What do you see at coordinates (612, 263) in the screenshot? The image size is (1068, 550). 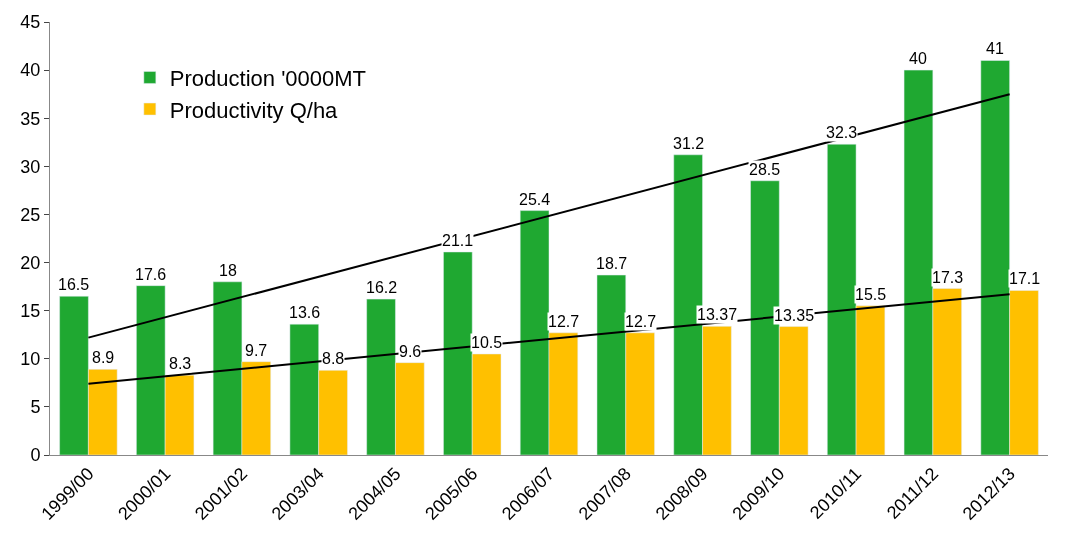 I see `data-label: 18.7` at bounding box center [612, 263].